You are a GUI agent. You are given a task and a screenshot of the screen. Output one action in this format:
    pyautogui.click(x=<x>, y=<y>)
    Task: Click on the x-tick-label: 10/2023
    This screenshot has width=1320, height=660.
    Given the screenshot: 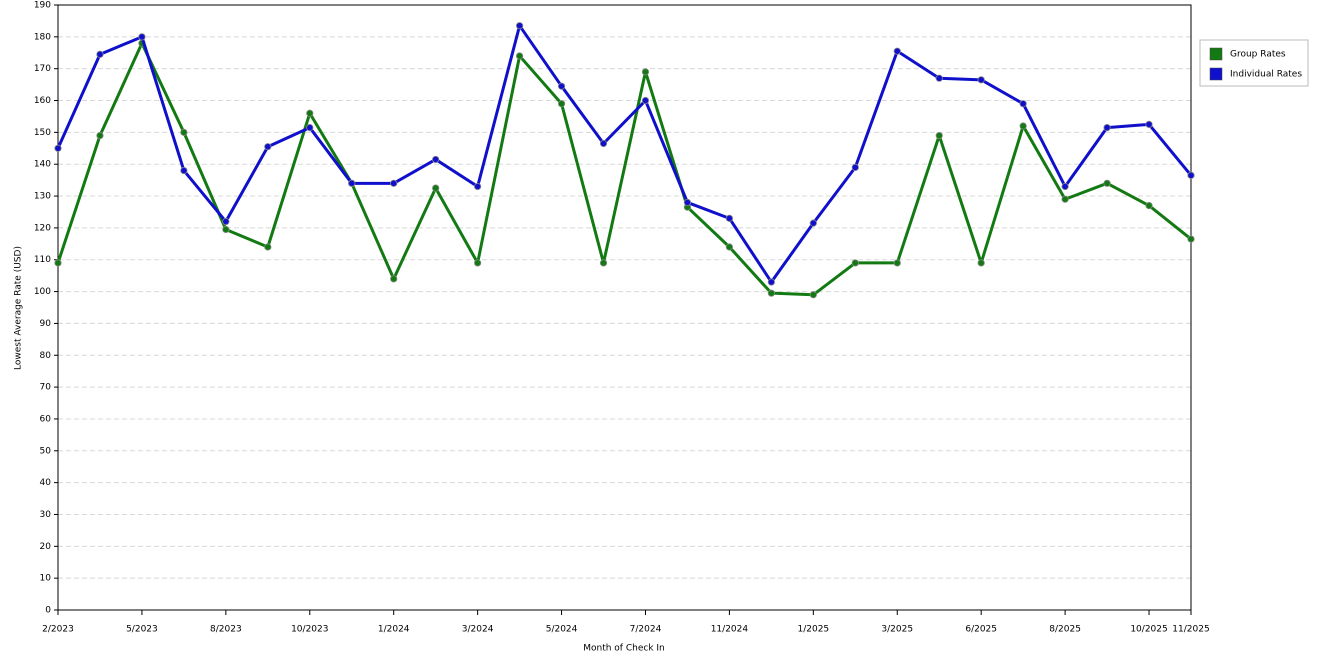 What is the action you would take?
    pyautogui.click(x=309, y=630)
    